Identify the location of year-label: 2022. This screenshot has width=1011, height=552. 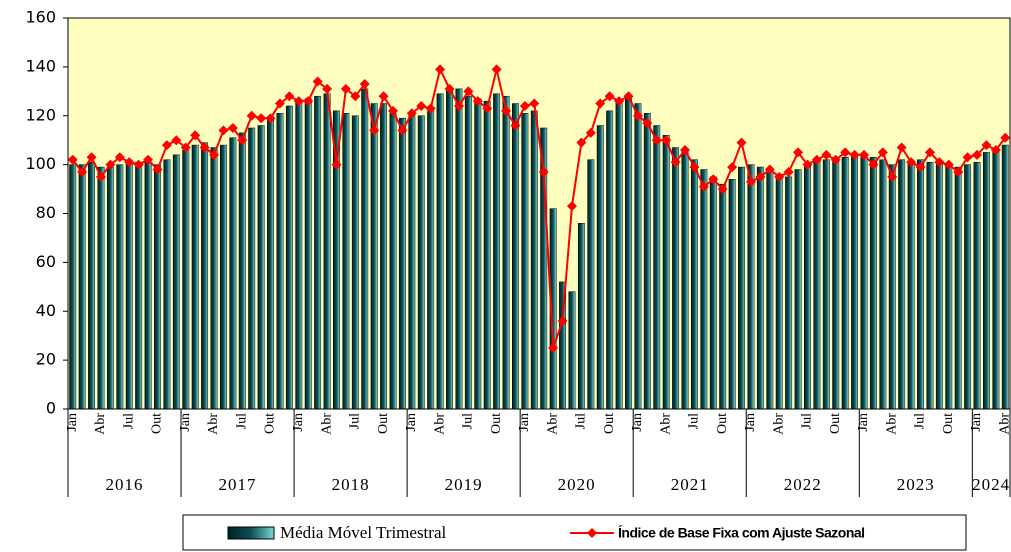
(803, 484).